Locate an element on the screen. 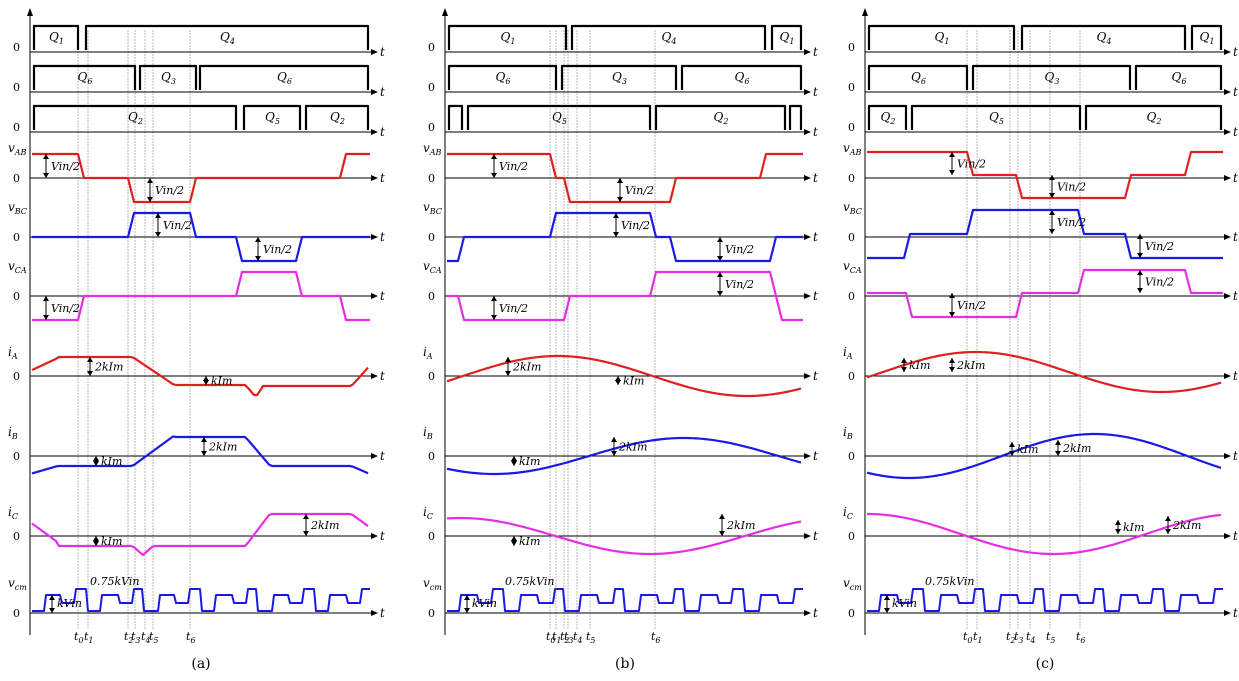 The height and width of the screenshot is (681, 1239). row-vCA: vCA 0 t is located at coordinates (196, 290).